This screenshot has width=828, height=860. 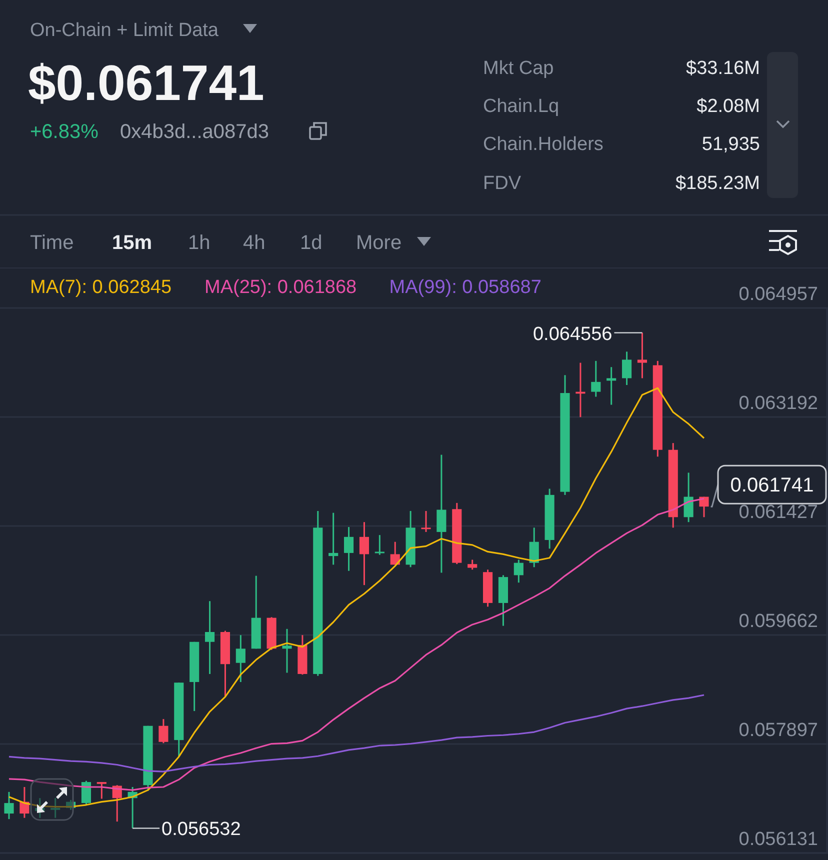 I want to click on y-tick-label: 0.057897, so click(x=778, y=730).